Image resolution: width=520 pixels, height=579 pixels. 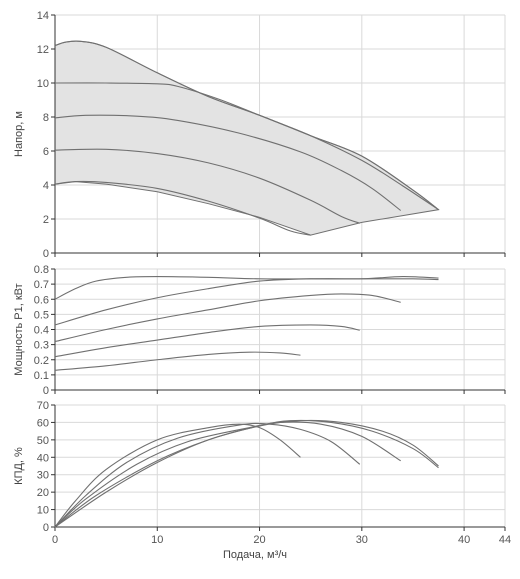 I want to click on y-tick-label: 50, so click(x=43, y=441).